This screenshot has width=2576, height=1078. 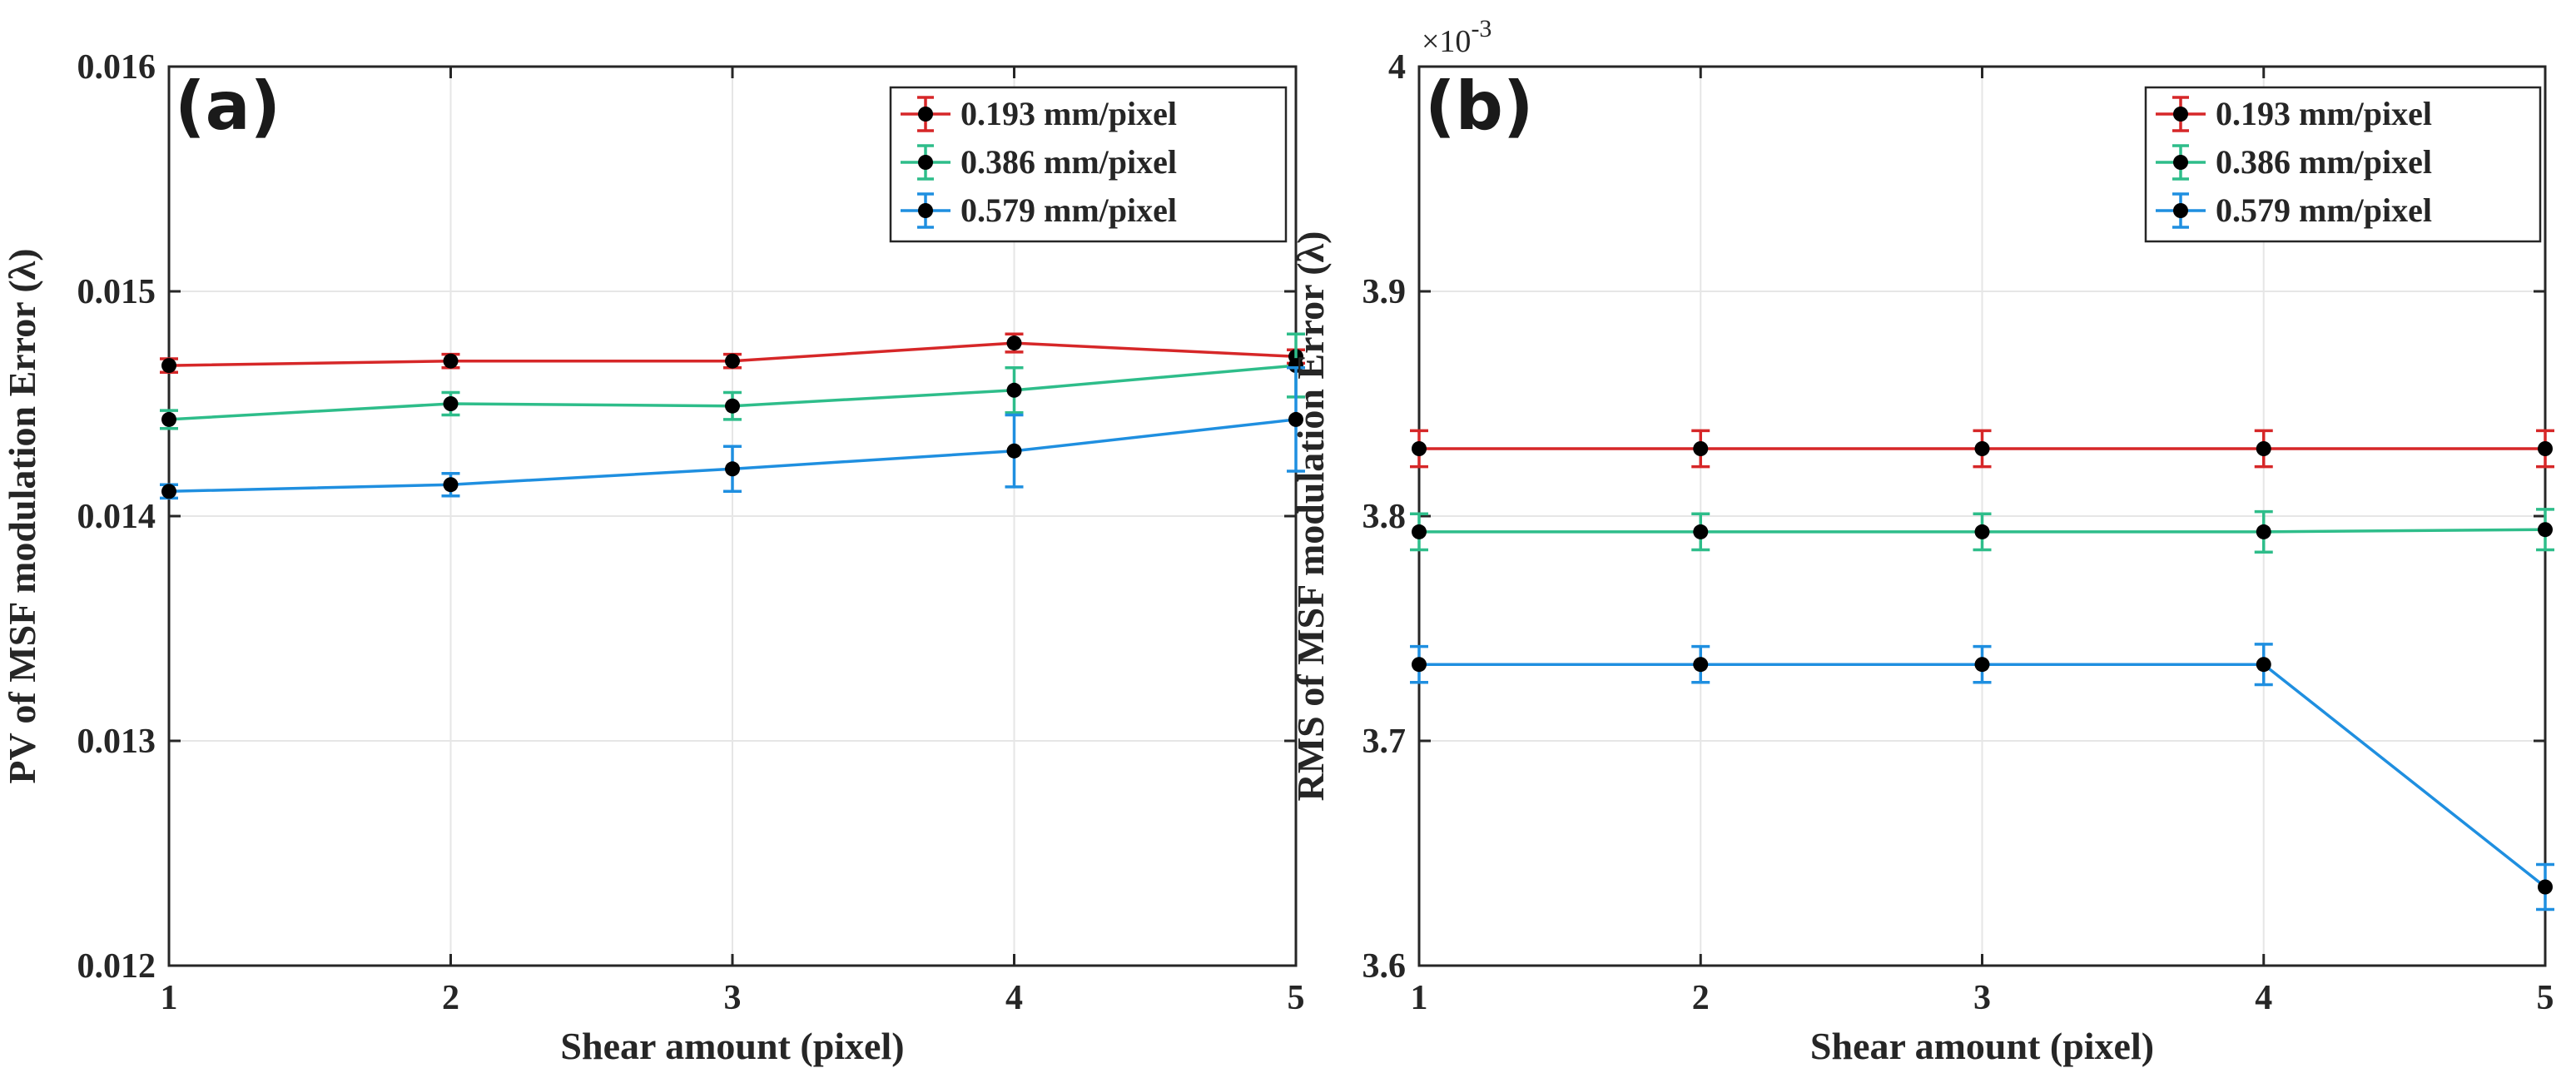 What do you see at coordinates (116, 517) in the screenshot?
I see `y-tick-label: 0.014` at bounding box center [116, 517].